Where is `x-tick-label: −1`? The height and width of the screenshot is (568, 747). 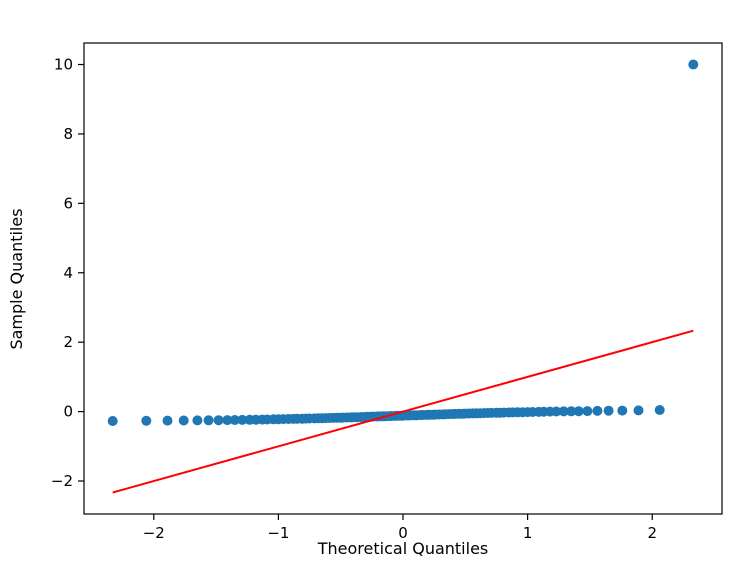
x-tick-label: −1 is located at coordinates (278, 533).